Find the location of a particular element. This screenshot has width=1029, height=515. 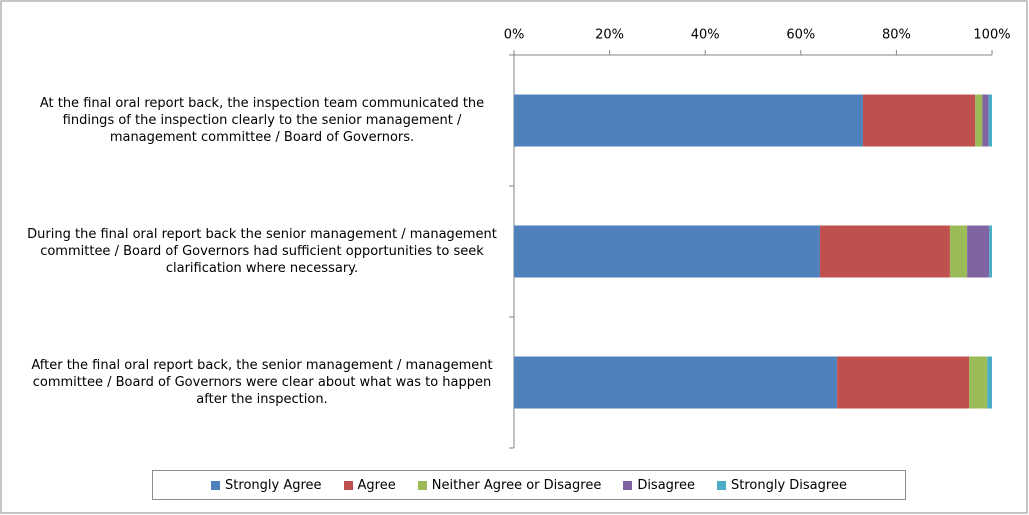

legend-item: Strongly Disagree is located at coordinates (781, 485).